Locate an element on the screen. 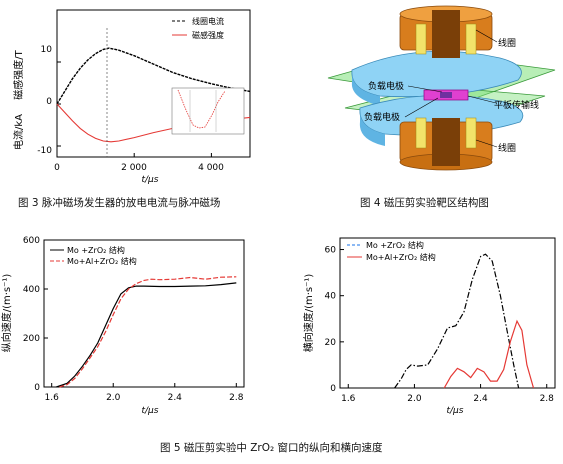 The height and width of the screenshot is (464, 563). fig5-left-moal-line is located at coordinates (148, 332).